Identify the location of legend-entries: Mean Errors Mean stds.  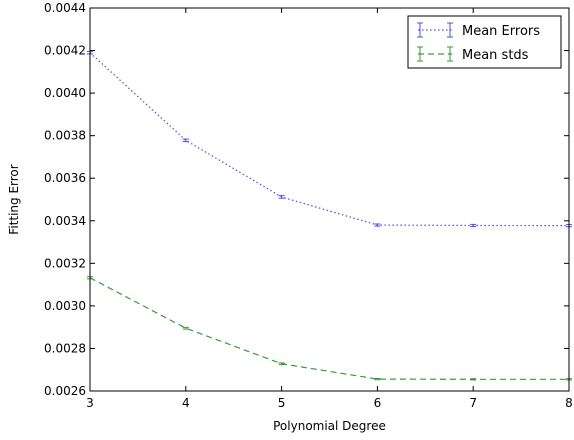
(478, 42).